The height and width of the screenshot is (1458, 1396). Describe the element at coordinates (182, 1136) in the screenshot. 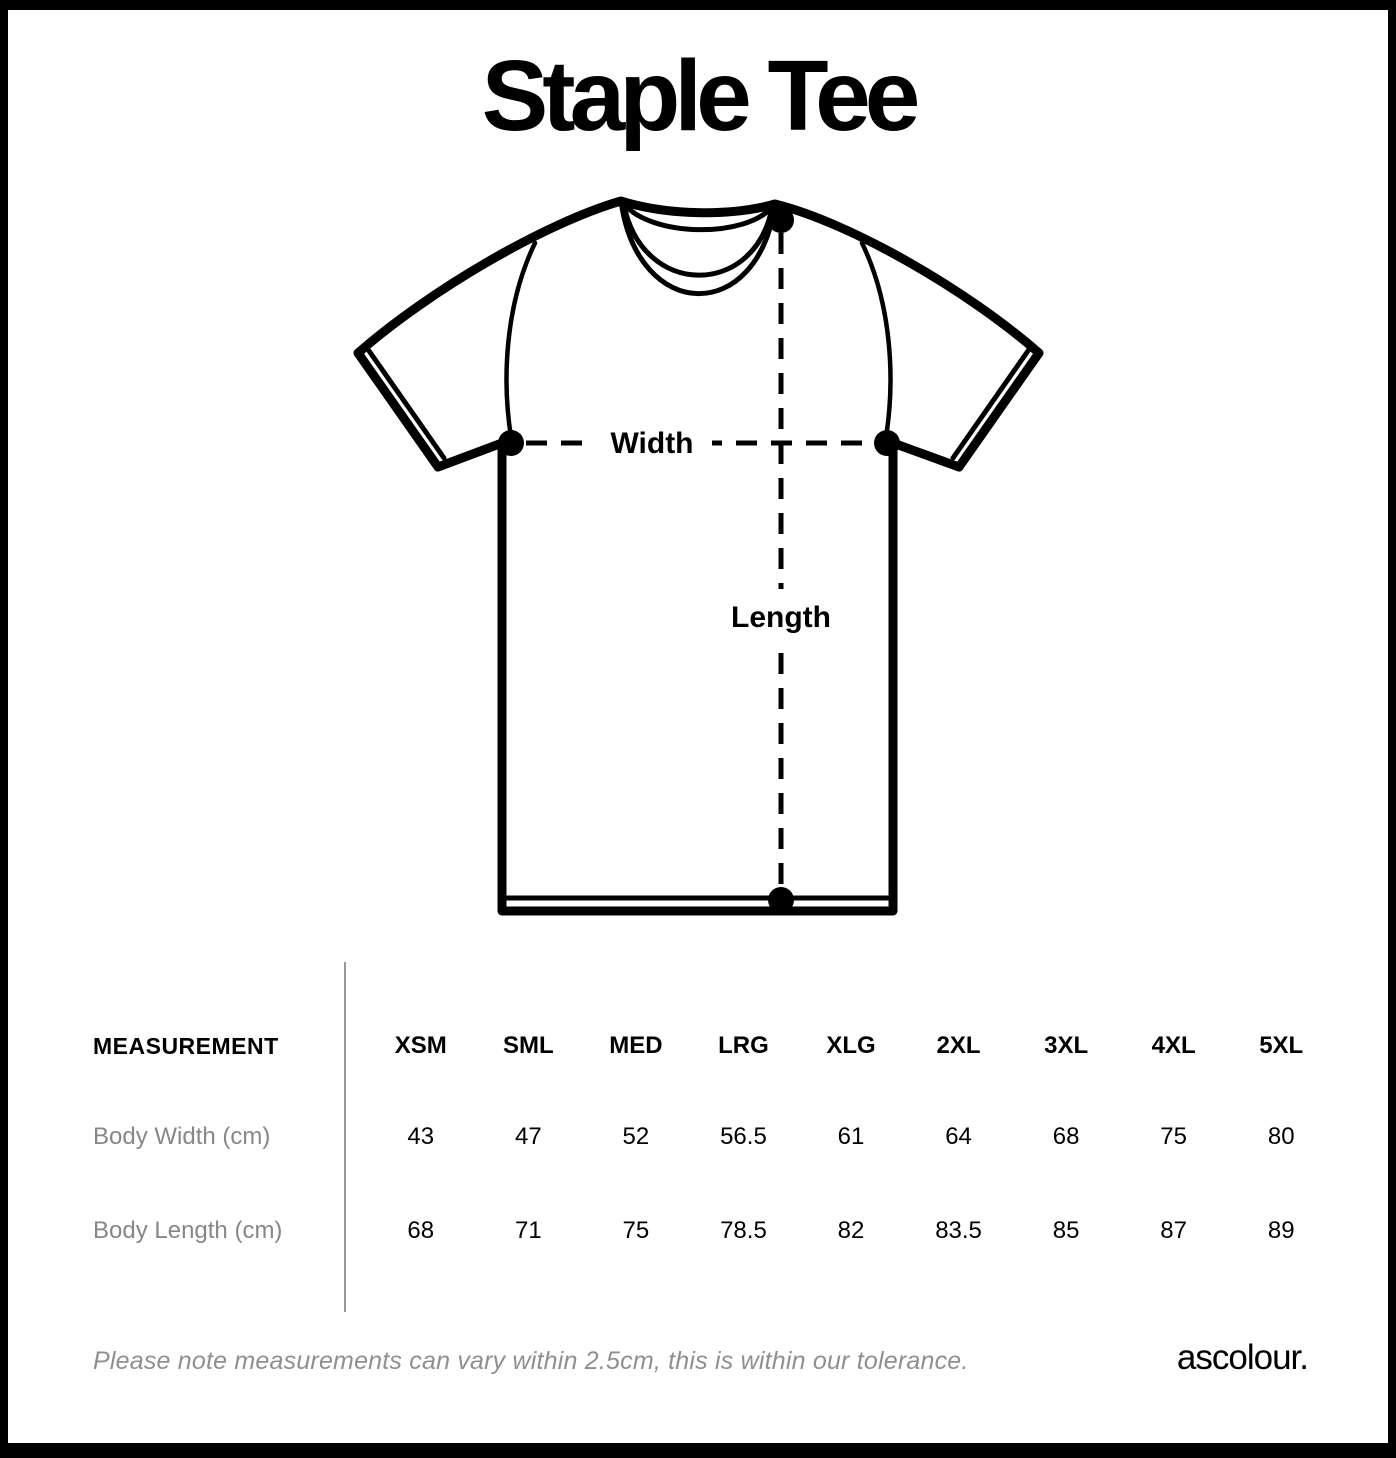

I see `row-label-body-width: Body Width (cm)` at that location.